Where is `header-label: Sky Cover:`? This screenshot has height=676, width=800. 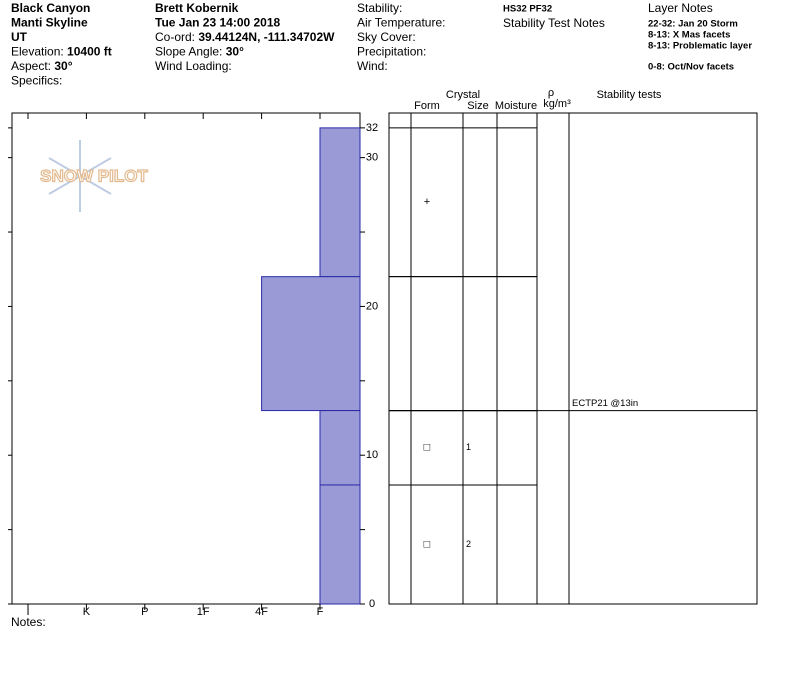
header-label: Sky Cover: is located at coordinates (386, 37).